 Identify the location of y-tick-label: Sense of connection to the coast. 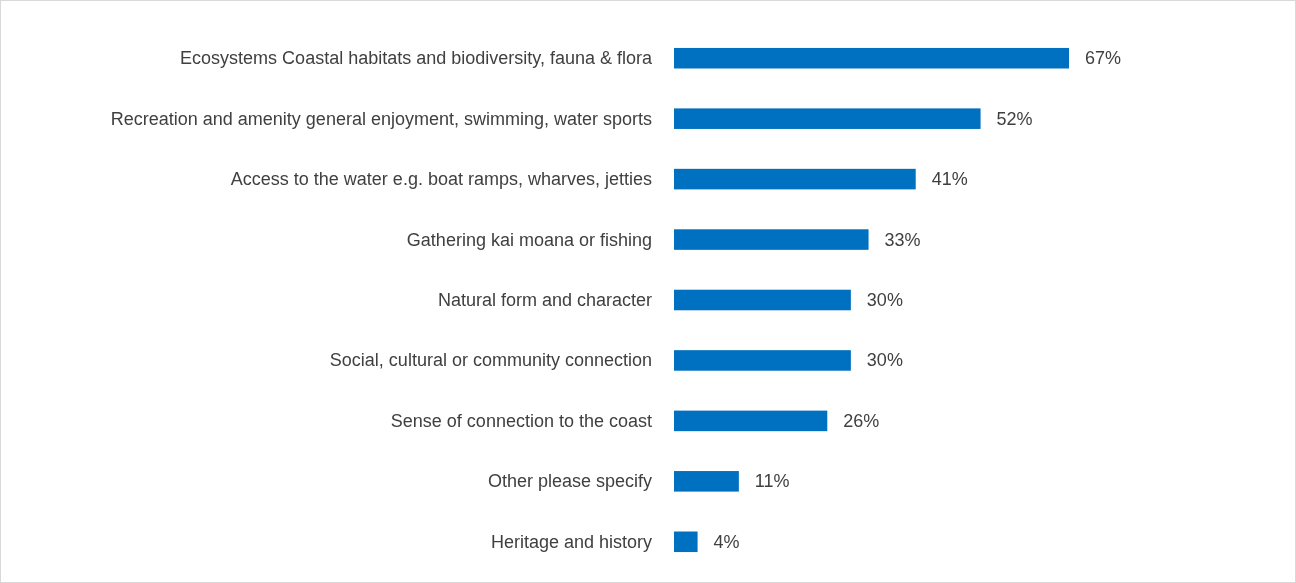
(521, 420).